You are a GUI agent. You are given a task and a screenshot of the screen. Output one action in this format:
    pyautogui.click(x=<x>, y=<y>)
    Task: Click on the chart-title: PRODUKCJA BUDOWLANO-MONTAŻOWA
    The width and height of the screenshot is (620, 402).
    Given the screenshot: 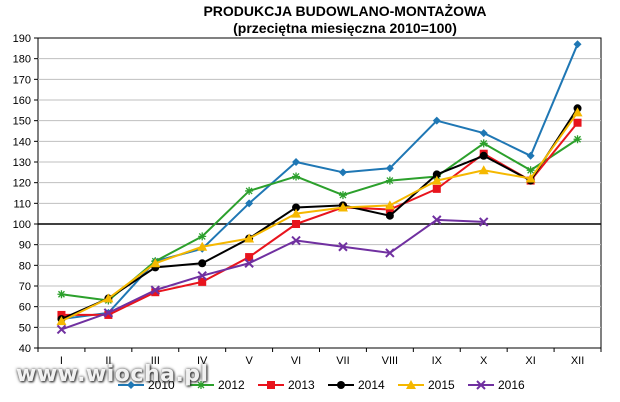 What is the action you would take?
    pyautogui.click(x=345, y=11)
    